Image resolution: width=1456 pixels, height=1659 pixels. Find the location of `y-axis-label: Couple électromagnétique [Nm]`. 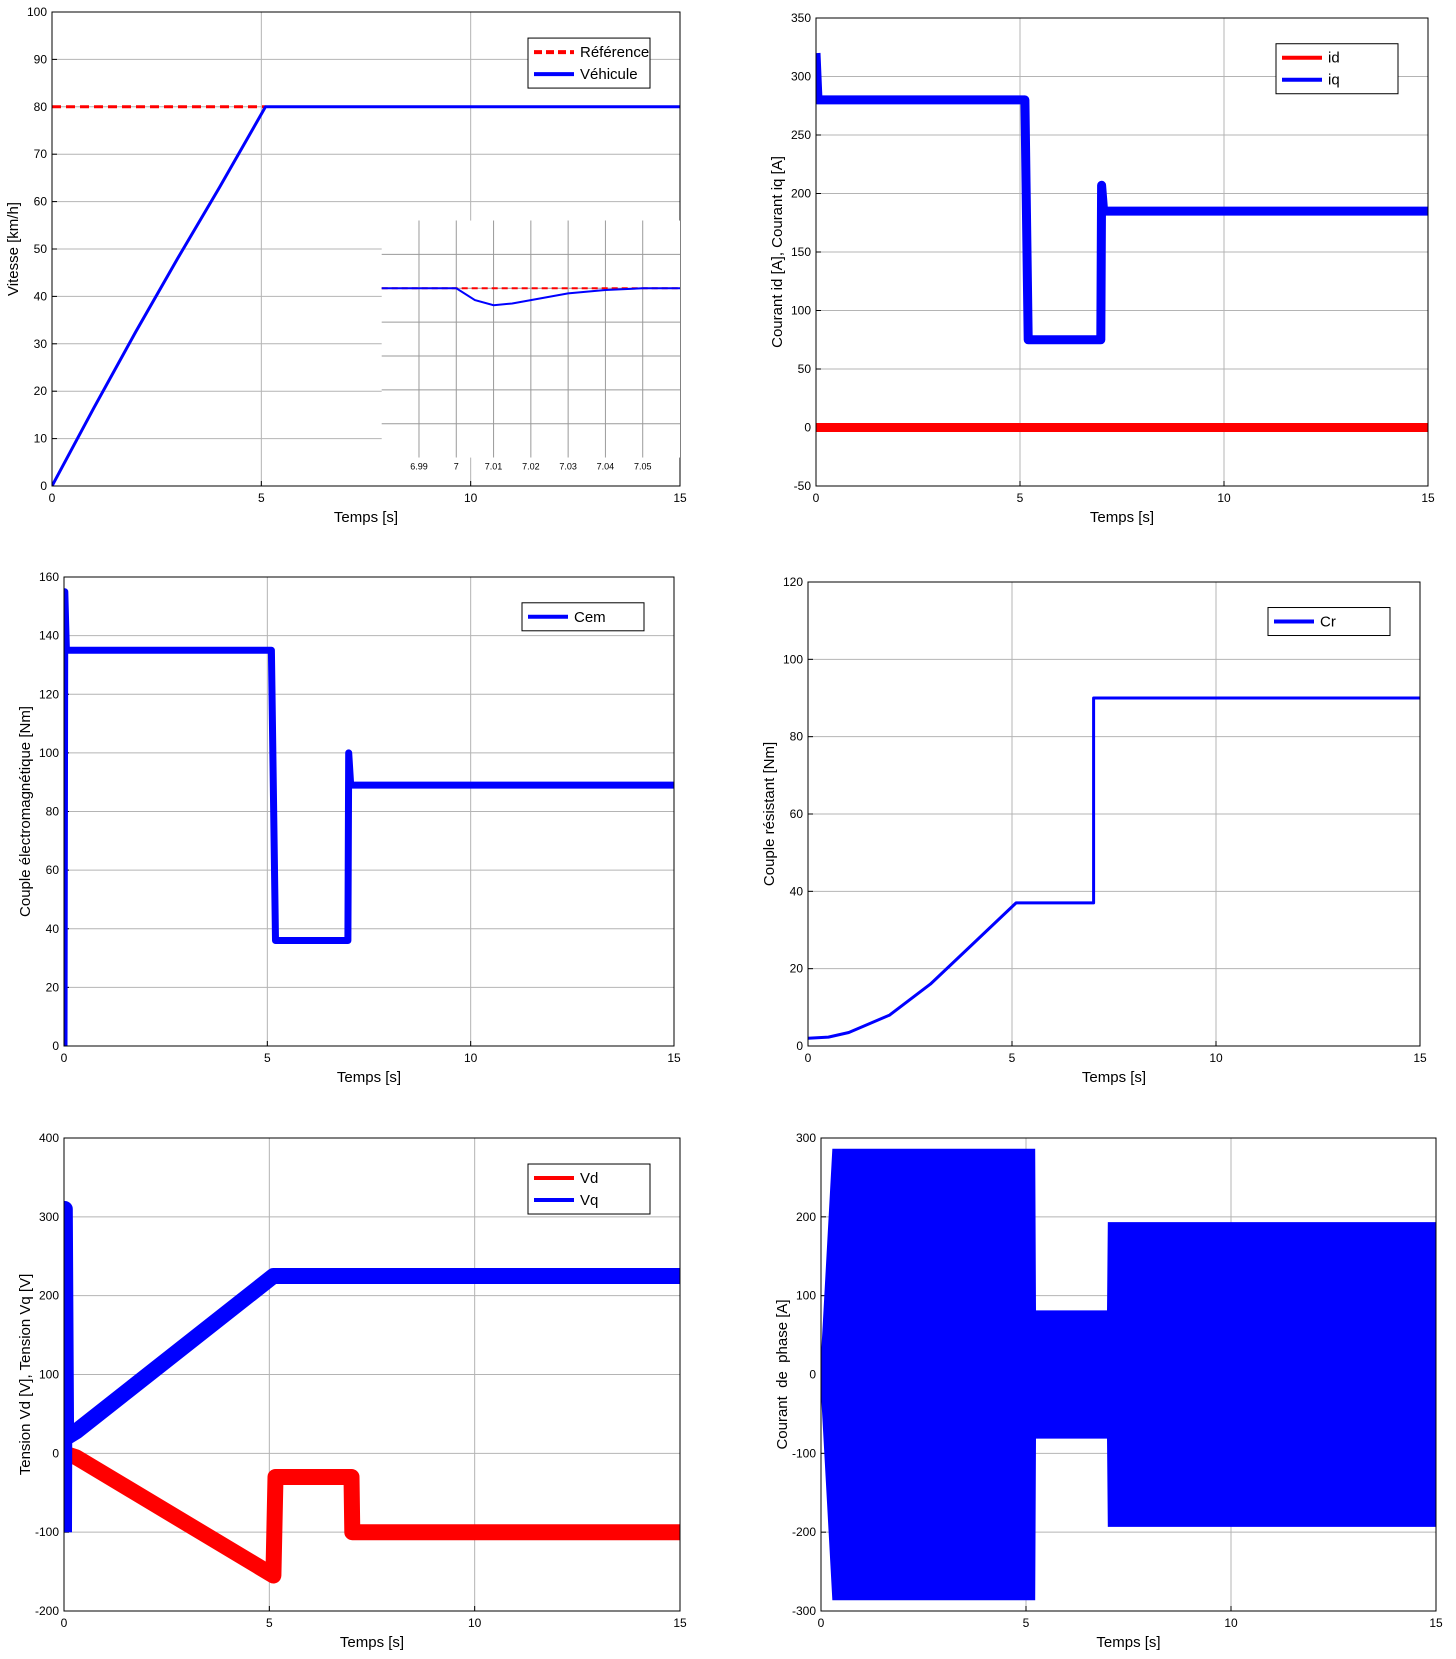

y-axis-label: Couple électromagnétique [Nm] is located at coordinates (25, 811).